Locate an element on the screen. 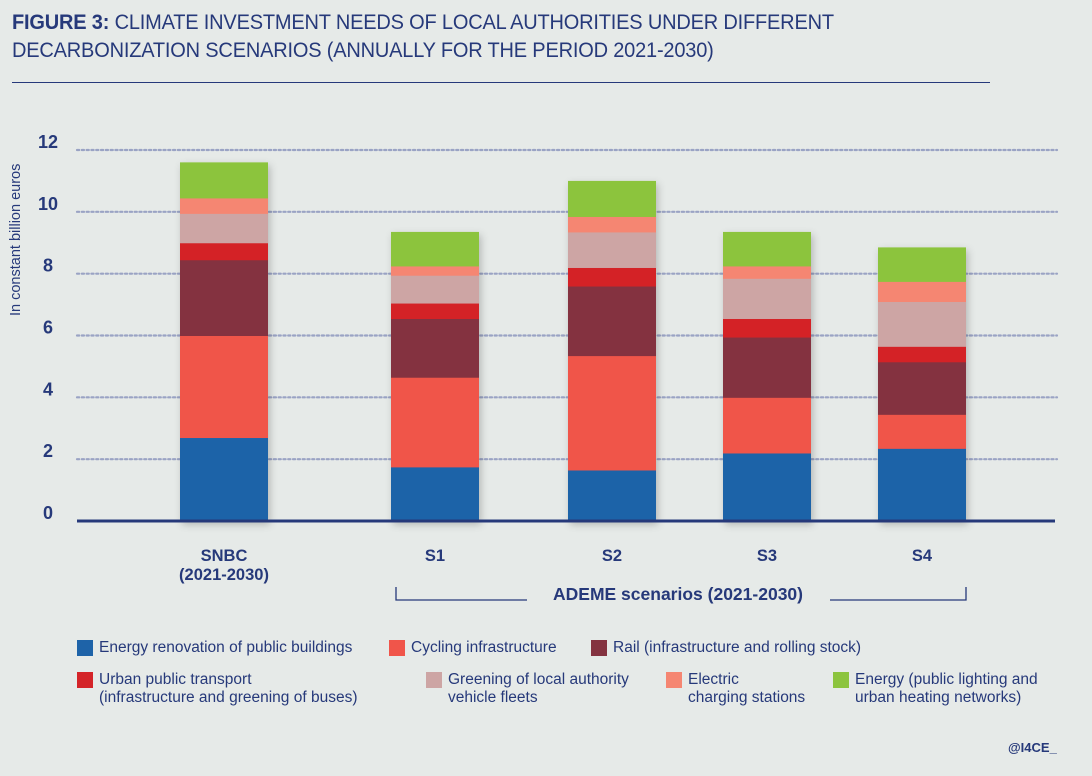 This screenshot has height=776, width=1092. group-bracket-left is located at coordinates (461, 594).